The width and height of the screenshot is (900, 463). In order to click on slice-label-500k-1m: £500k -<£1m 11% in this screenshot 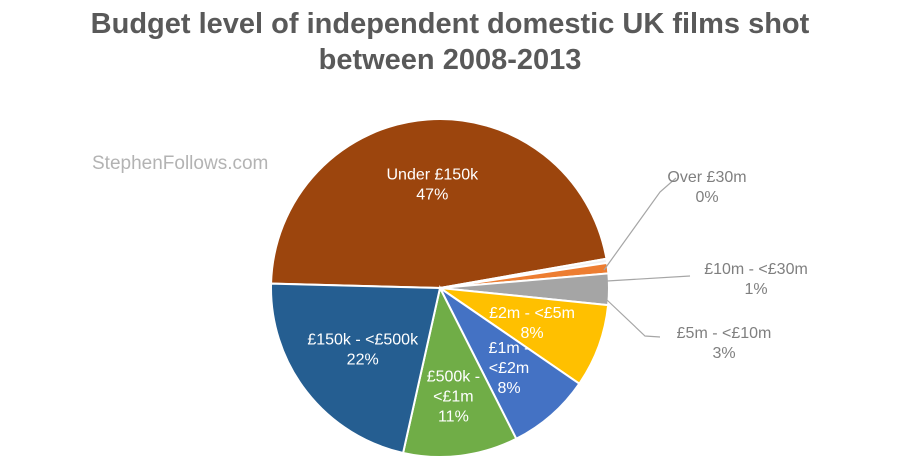, I will do `click(453, 396)`.